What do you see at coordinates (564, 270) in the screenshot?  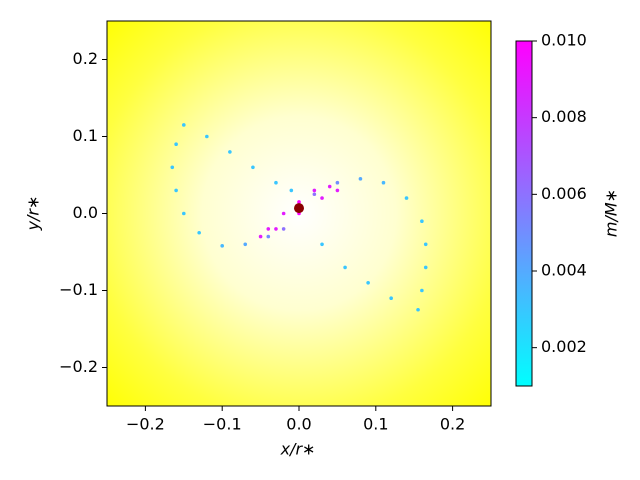 I see `colorbar-tick-label: 0.004` at bounding box center [564, 270].